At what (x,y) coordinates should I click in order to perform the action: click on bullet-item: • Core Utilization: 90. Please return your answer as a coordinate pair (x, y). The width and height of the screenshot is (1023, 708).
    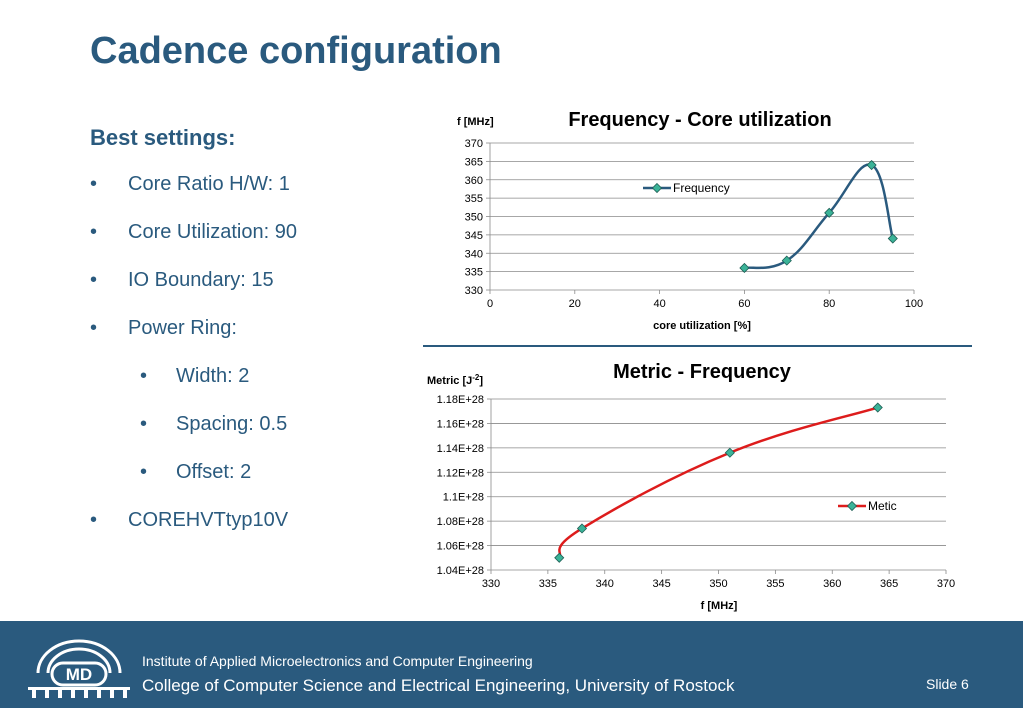
    Looking at the image, I should click on (250, 245).